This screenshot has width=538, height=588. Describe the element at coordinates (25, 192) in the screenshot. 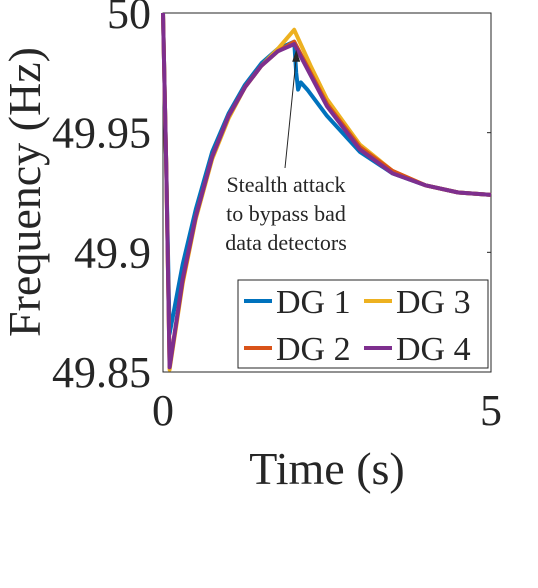

I see `y-axis-label: Frequency (Hz)` at that location.